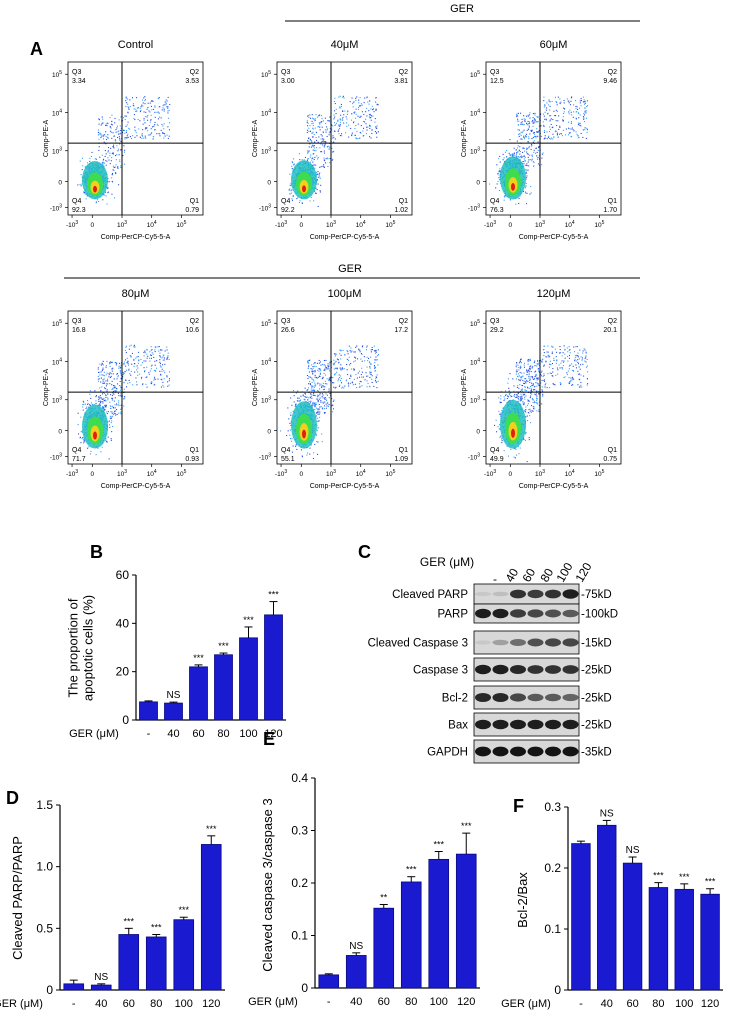  Describe the element at coordinates (192, 210) in the screenshot. I see `flow-quad-q1-value: 0.79` at that location.